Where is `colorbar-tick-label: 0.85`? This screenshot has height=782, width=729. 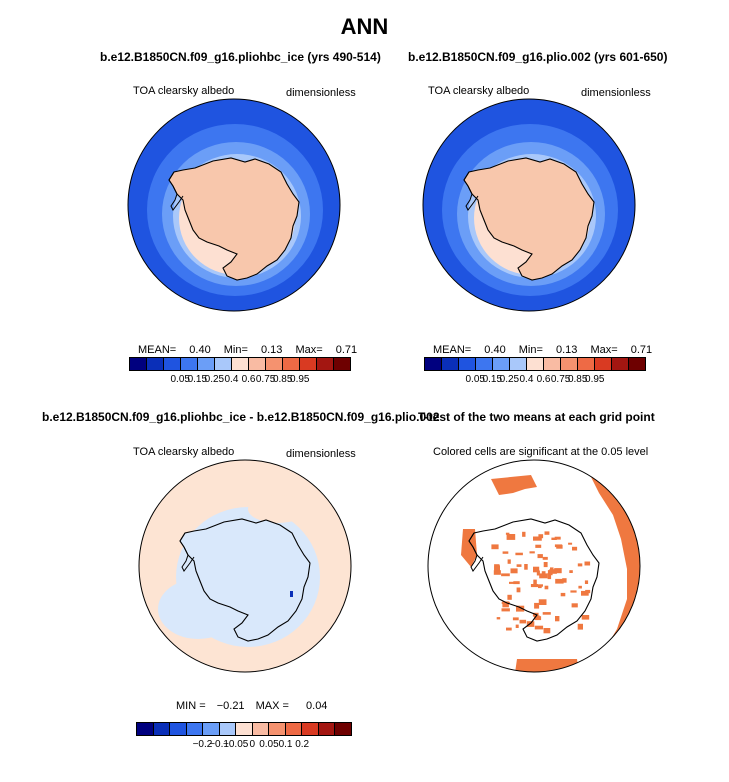
colorbar-tick-label: 0.85 is located at coordinates (282, 379).